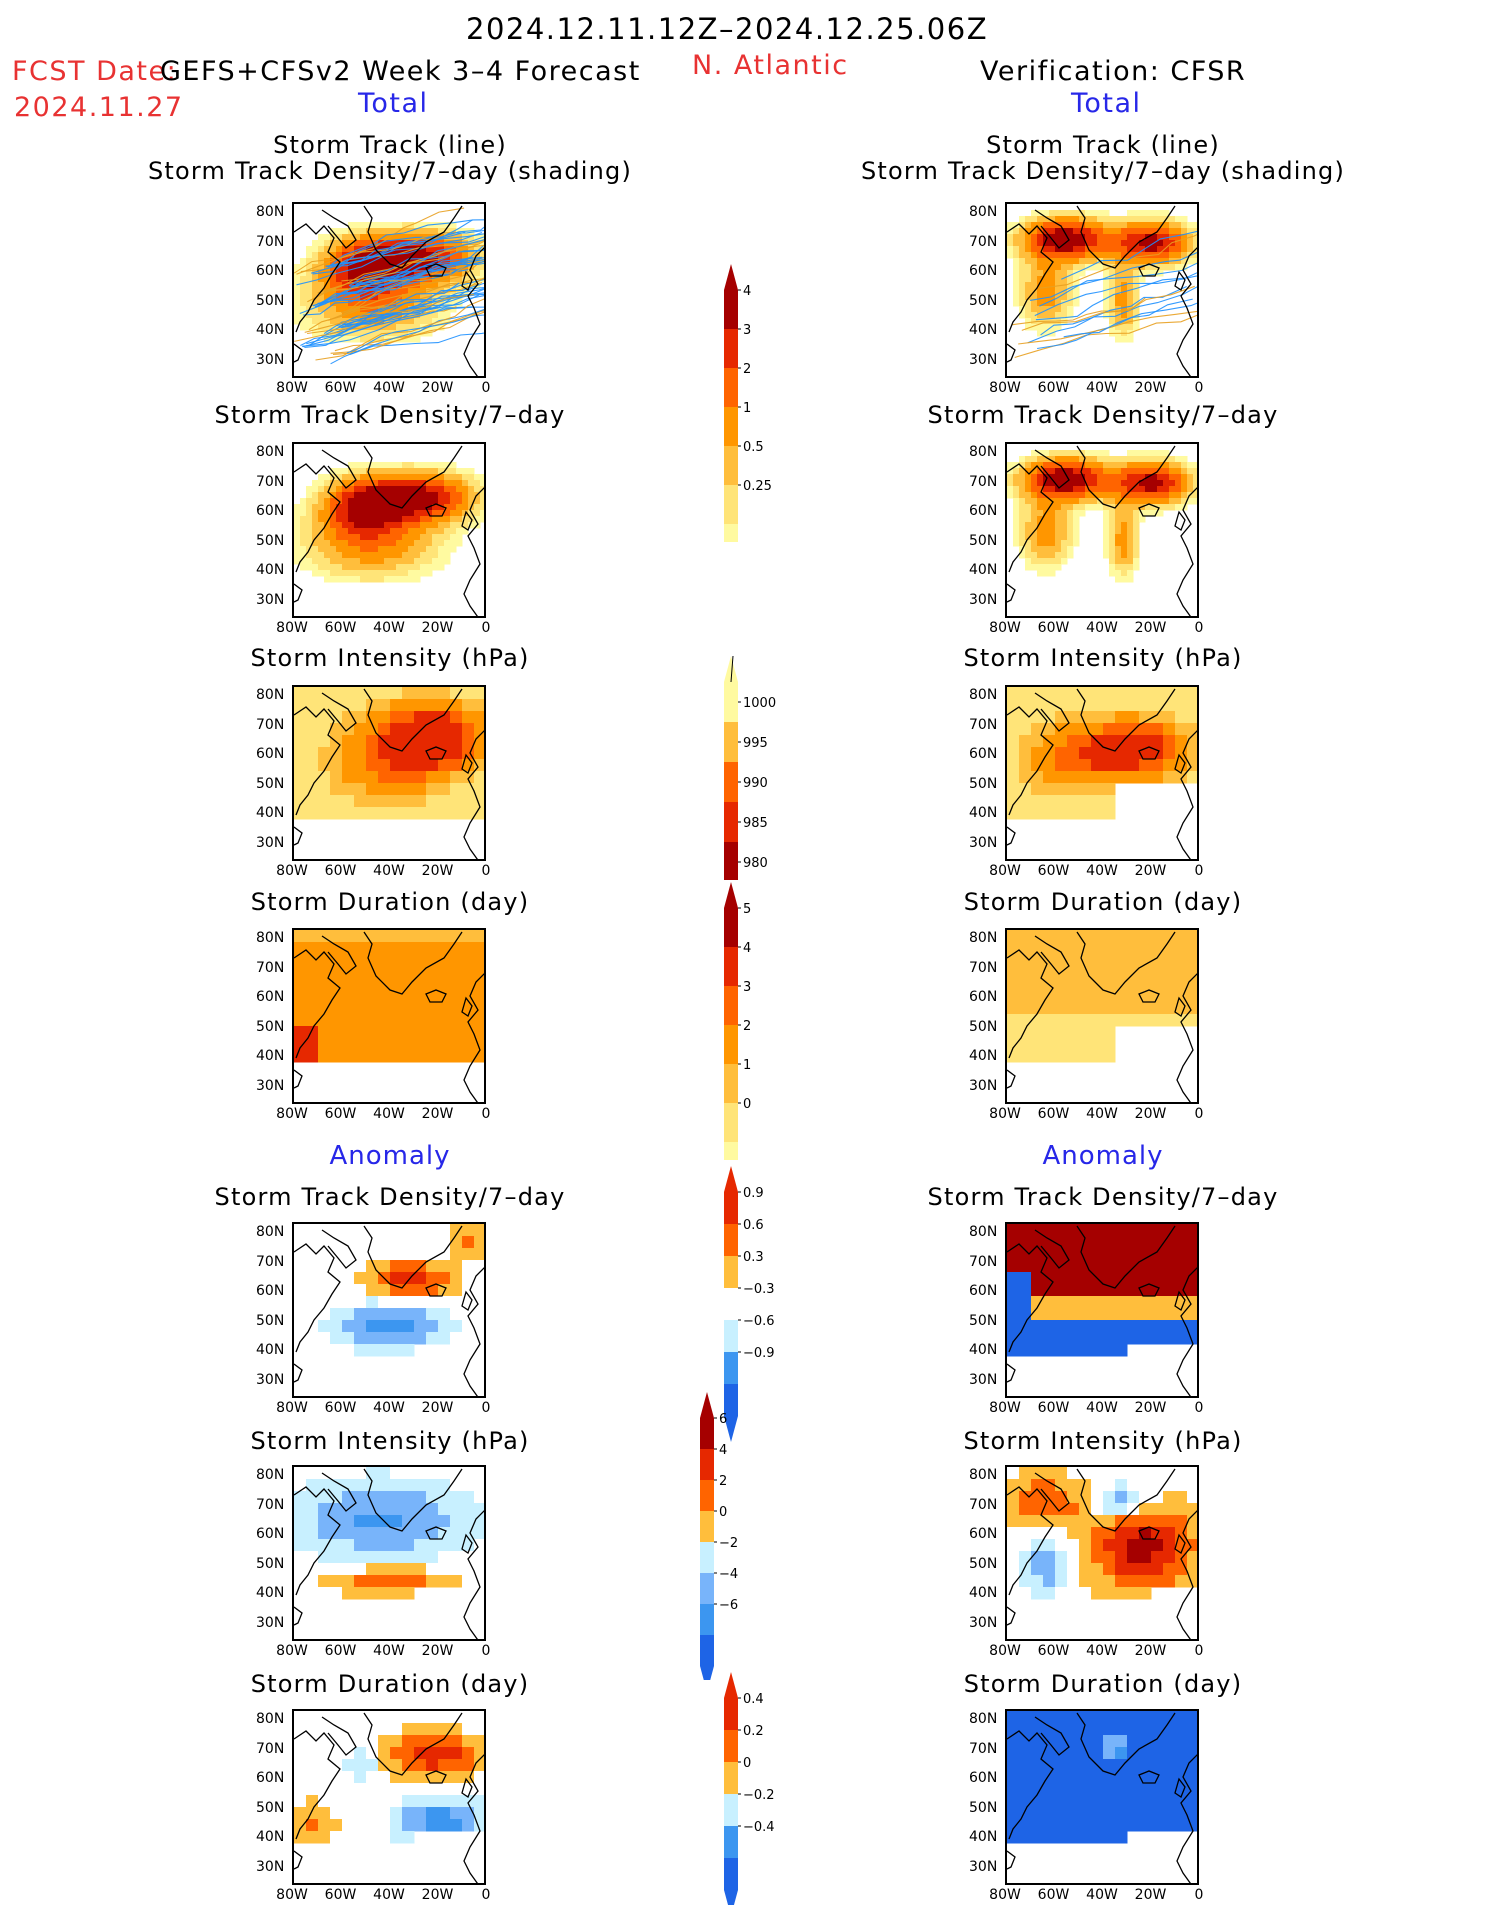 Image resolution: width=1487 pixels, height=1925 pixels. I want to click on colorbar-density-total: 4 3 2 1 0.5 0.25, so click(750, 424).